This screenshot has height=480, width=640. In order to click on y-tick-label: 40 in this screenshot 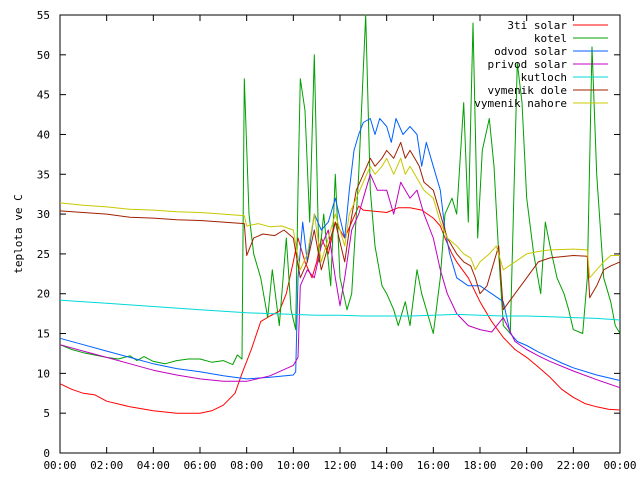, I will do `click(43, 134)`.